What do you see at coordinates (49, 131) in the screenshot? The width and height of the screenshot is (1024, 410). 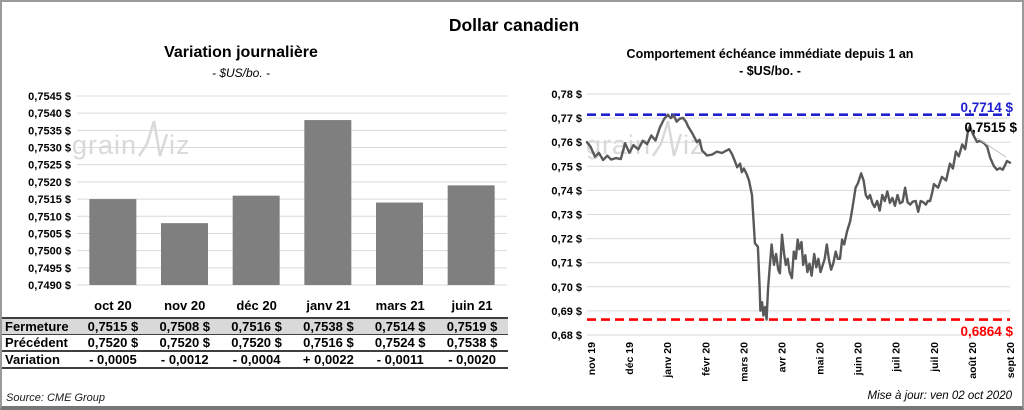 I see `bar-y-axis-label: 0,7535 $` at bounding box center [49, 131].